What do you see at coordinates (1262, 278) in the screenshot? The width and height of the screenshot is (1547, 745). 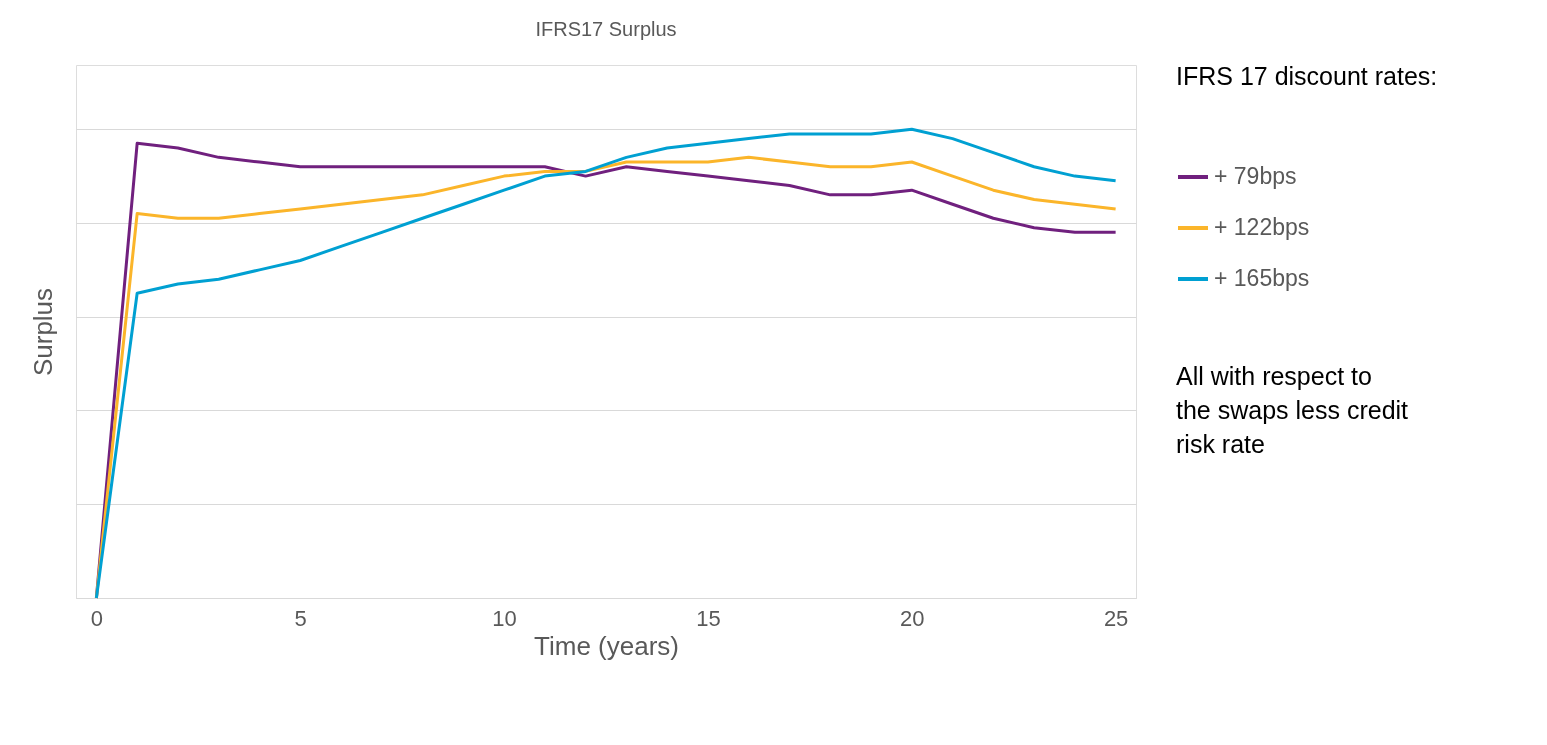 I see `legend-label: + 165bps` at bounding box center [1262, 278].